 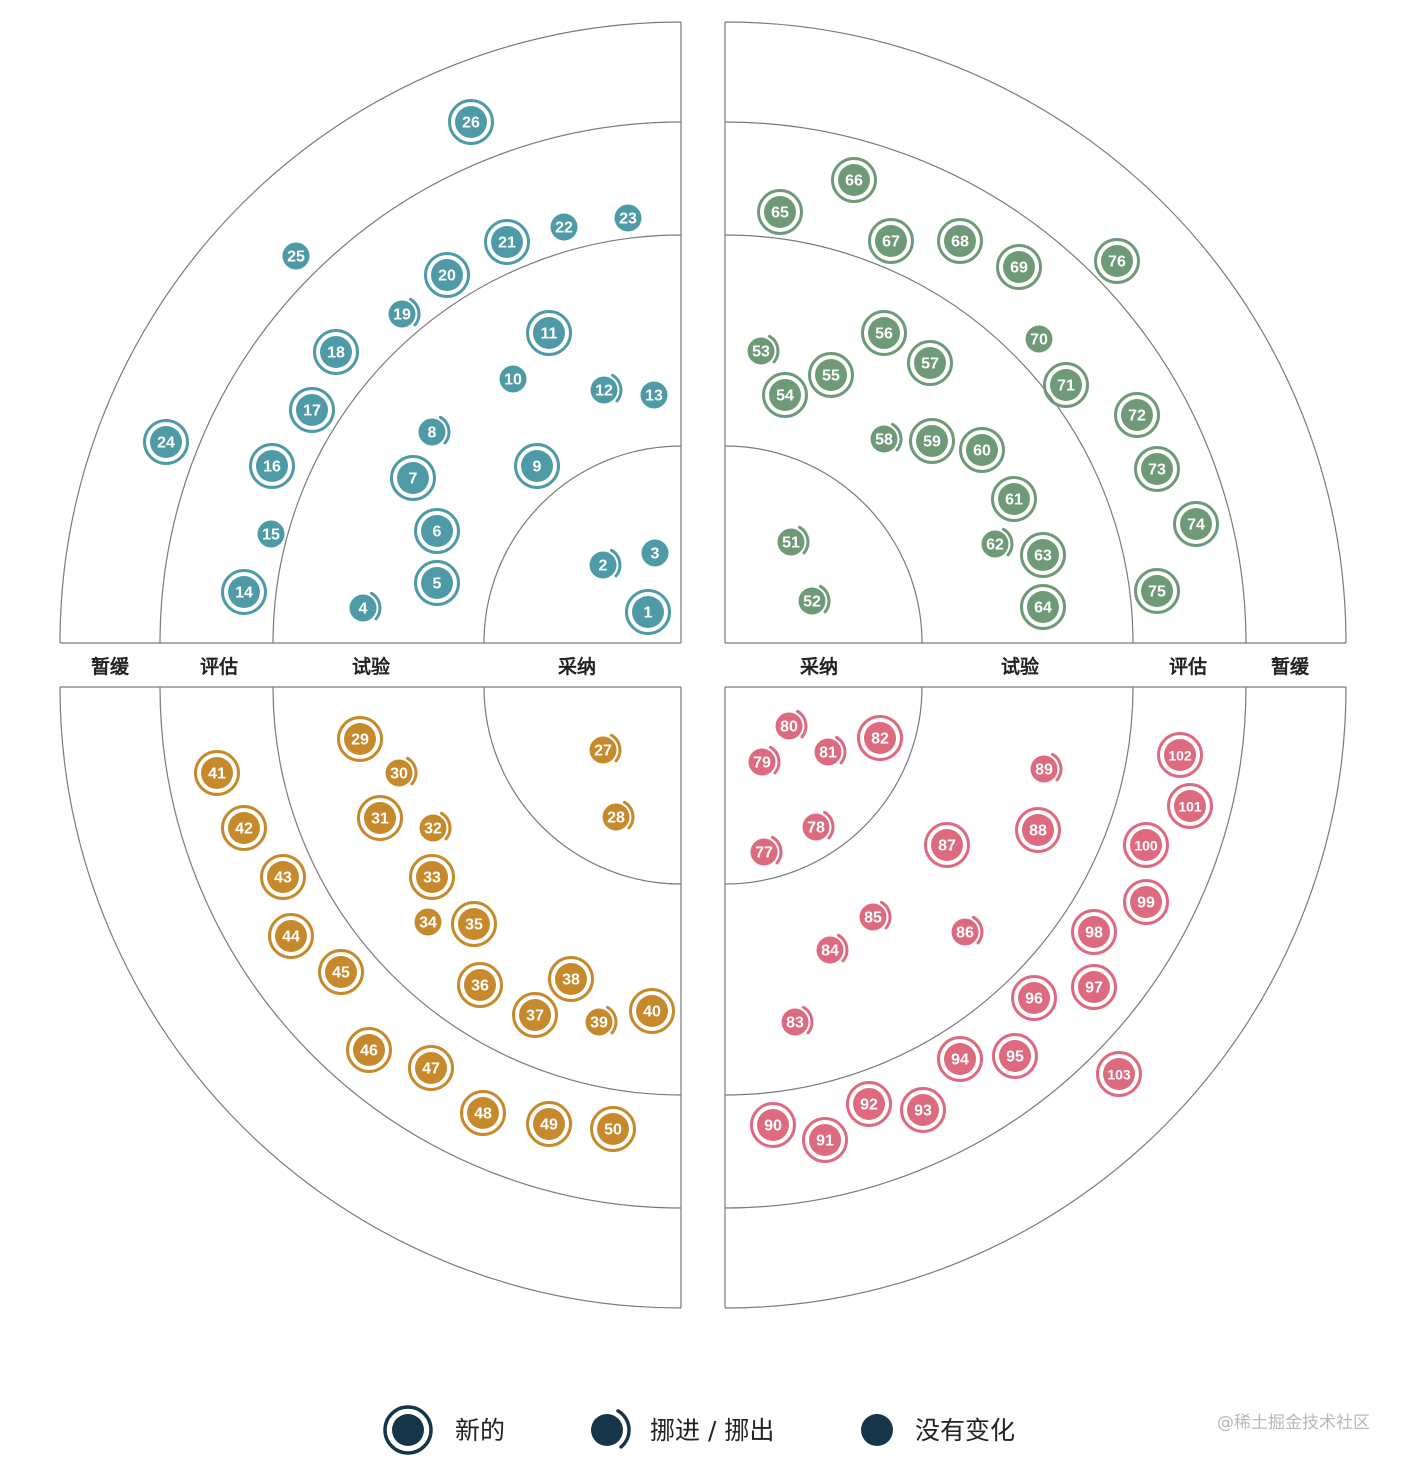 What do you see at coordinates (960, 241) in the screenshot?
I see `blip-68: 68` at bounding box center [960, 241].